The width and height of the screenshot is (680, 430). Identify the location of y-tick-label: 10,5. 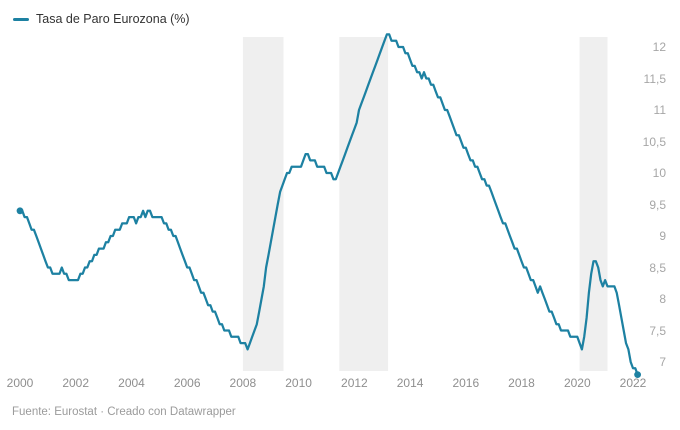
(654, 141).